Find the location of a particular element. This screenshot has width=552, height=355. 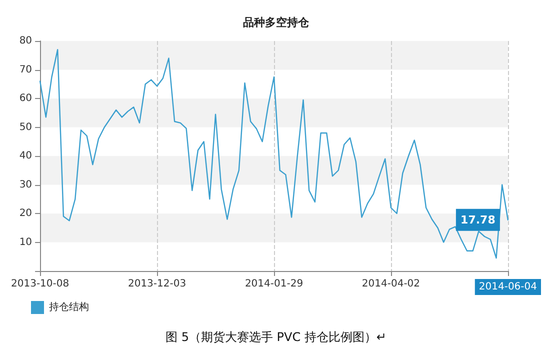

y-tick-label: 40 is located at coordinates (25, 156).